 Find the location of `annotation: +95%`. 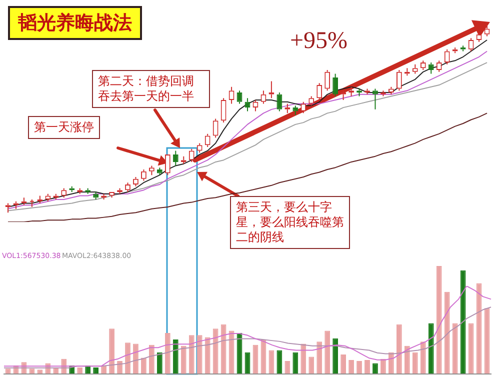

annotation: +95% is located at coordinates (319, 41).